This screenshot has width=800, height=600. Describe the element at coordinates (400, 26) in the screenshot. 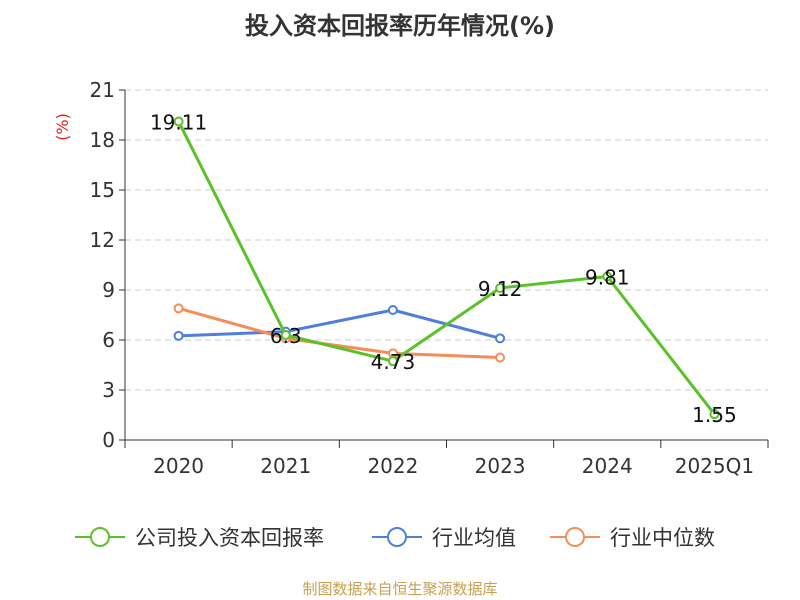

I see `chart-title: 投入资本回报率历年情况(%)` at that location.